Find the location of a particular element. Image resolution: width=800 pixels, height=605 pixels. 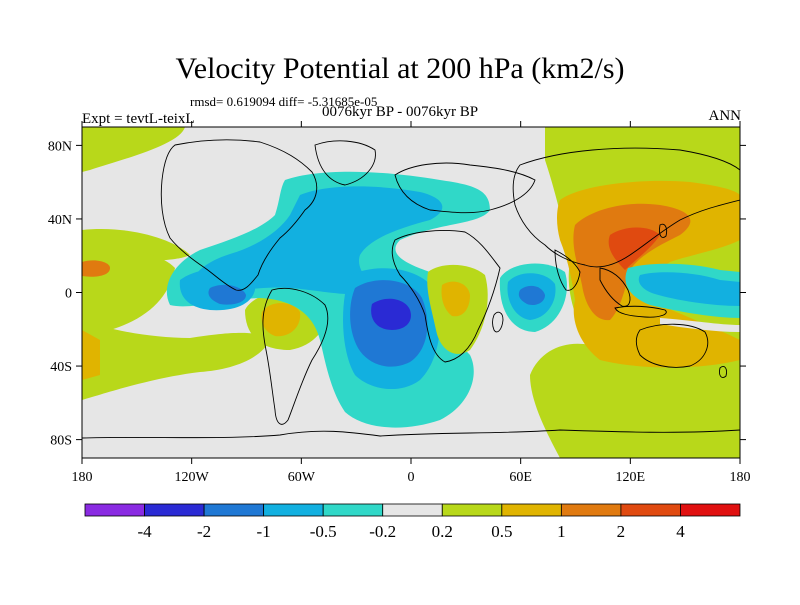

coastline-antarctica is located at coordinates (411, 434).